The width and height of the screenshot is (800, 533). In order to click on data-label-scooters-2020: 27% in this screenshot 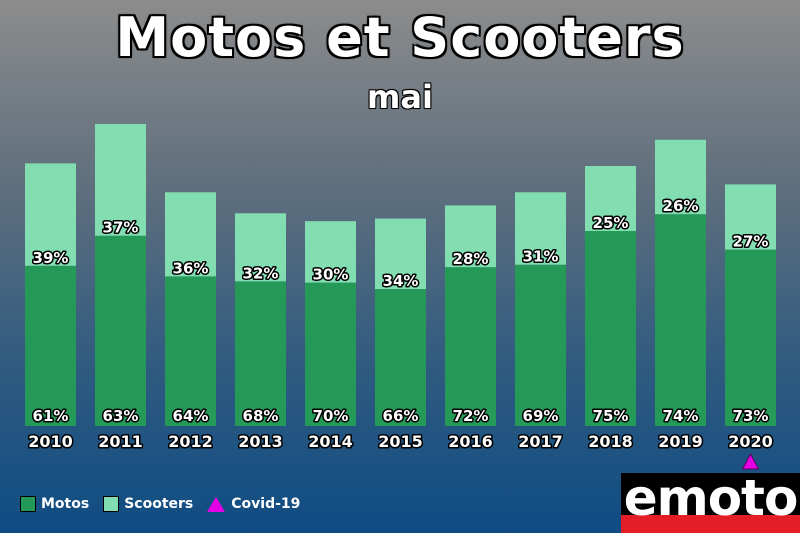, I will do `click(751, 242)`.